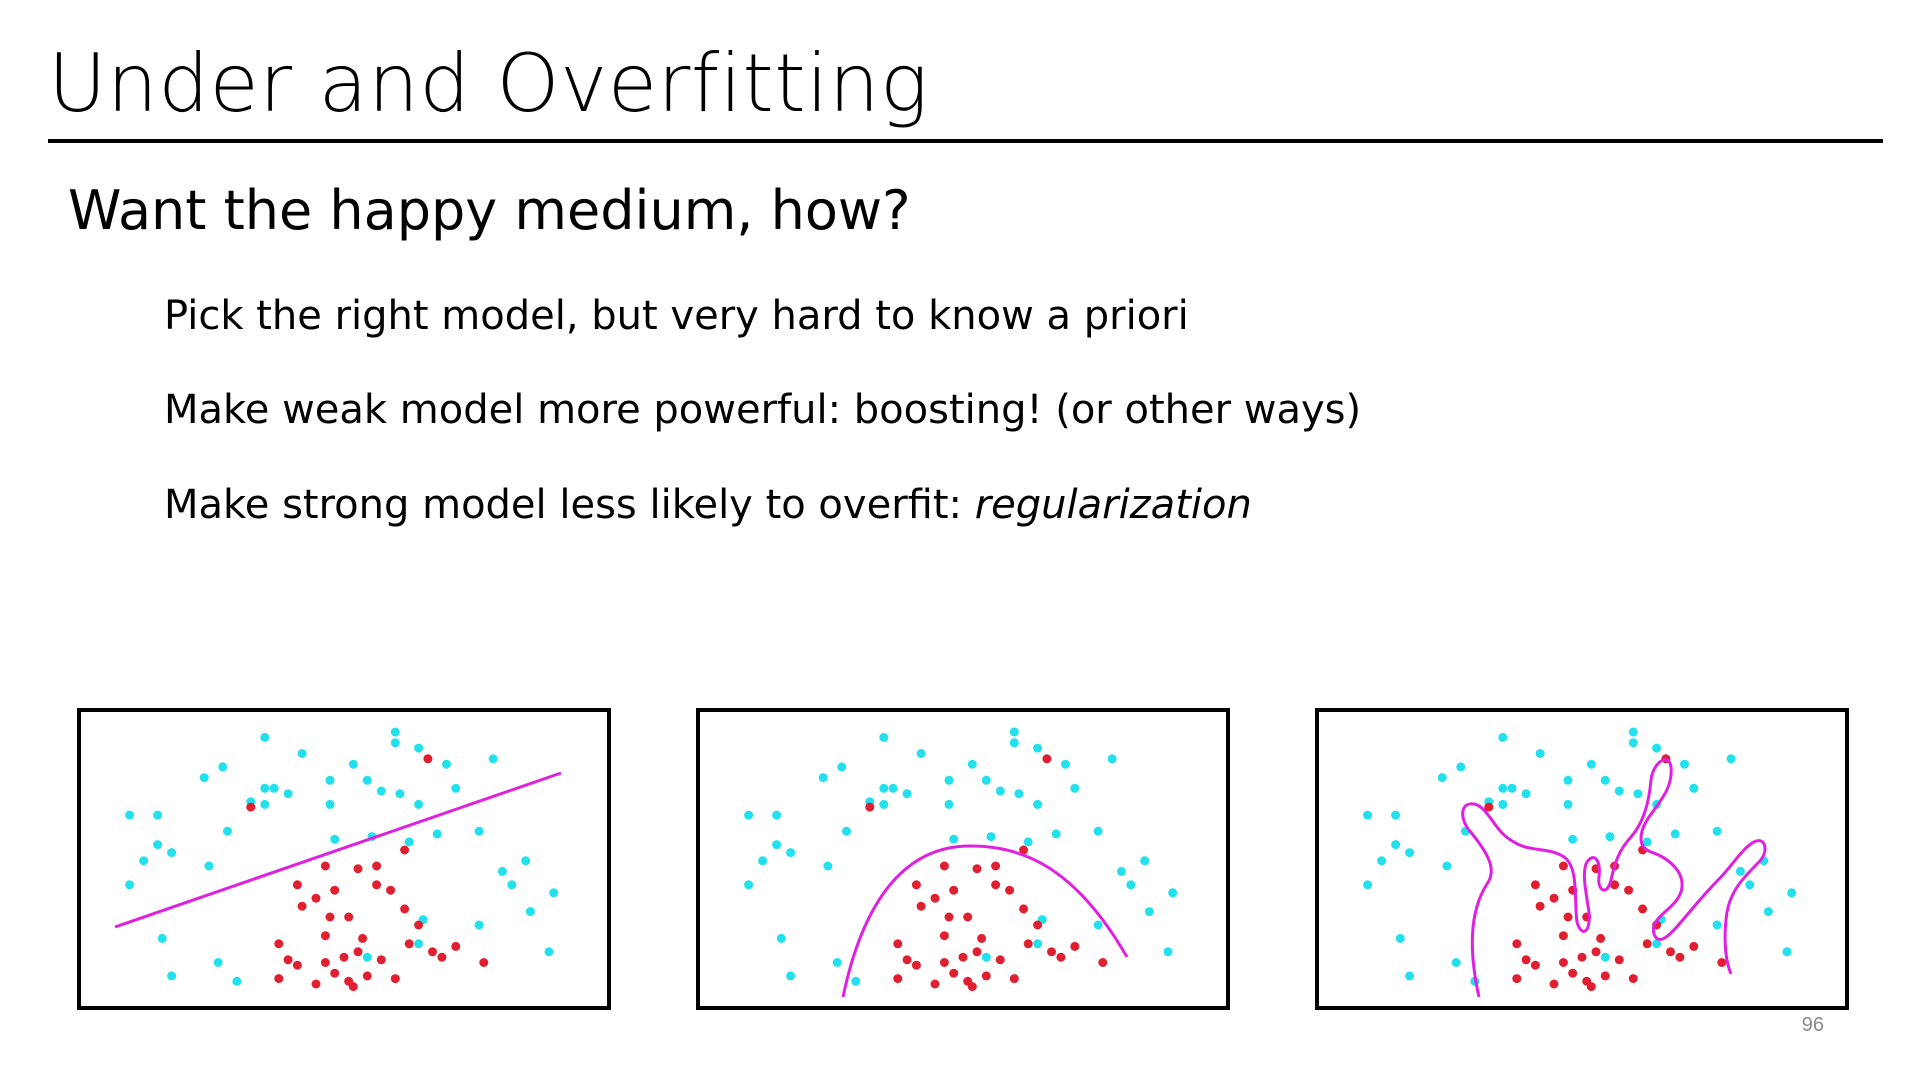 The image size is (1920, 1080). I want to click on overfit-plot, so click(1580, 862).